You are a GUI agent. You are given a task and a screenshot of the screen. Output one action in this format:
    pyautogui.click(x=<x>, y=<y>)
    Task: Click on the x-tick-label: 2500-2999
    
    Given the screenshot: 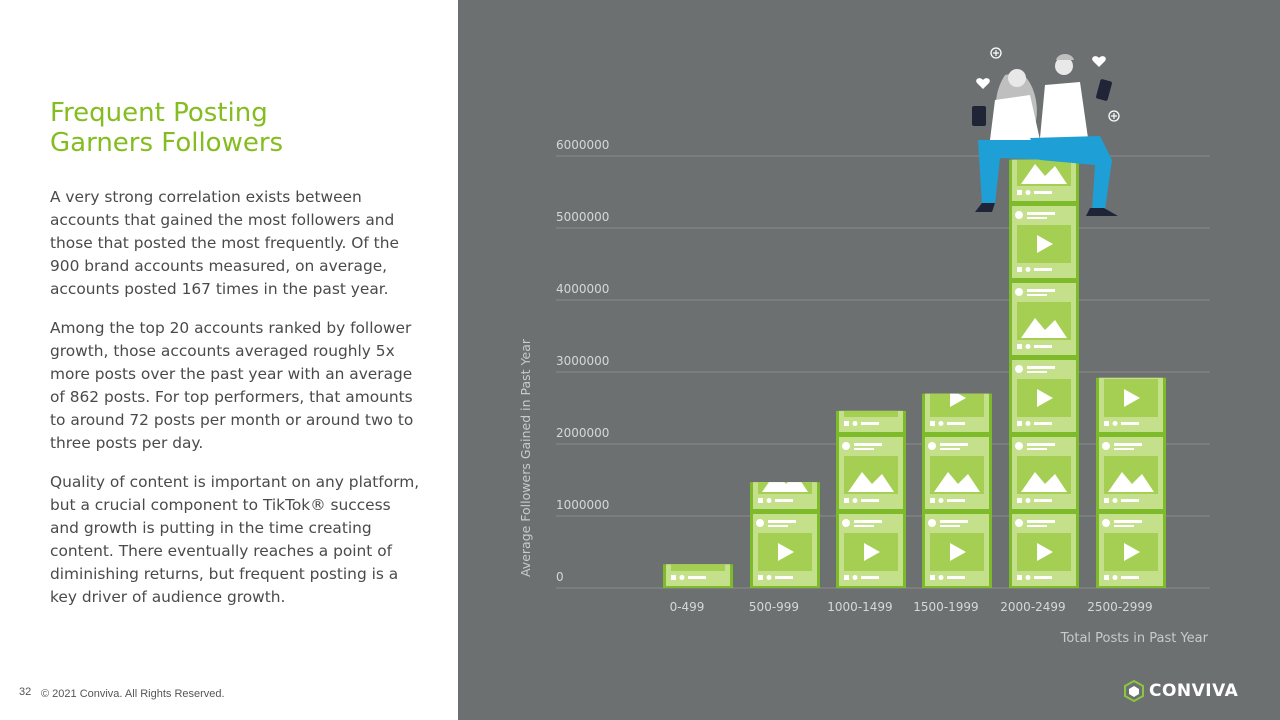 What is the action you would take?
    pyautogui.click(x=1119, y=607)
    